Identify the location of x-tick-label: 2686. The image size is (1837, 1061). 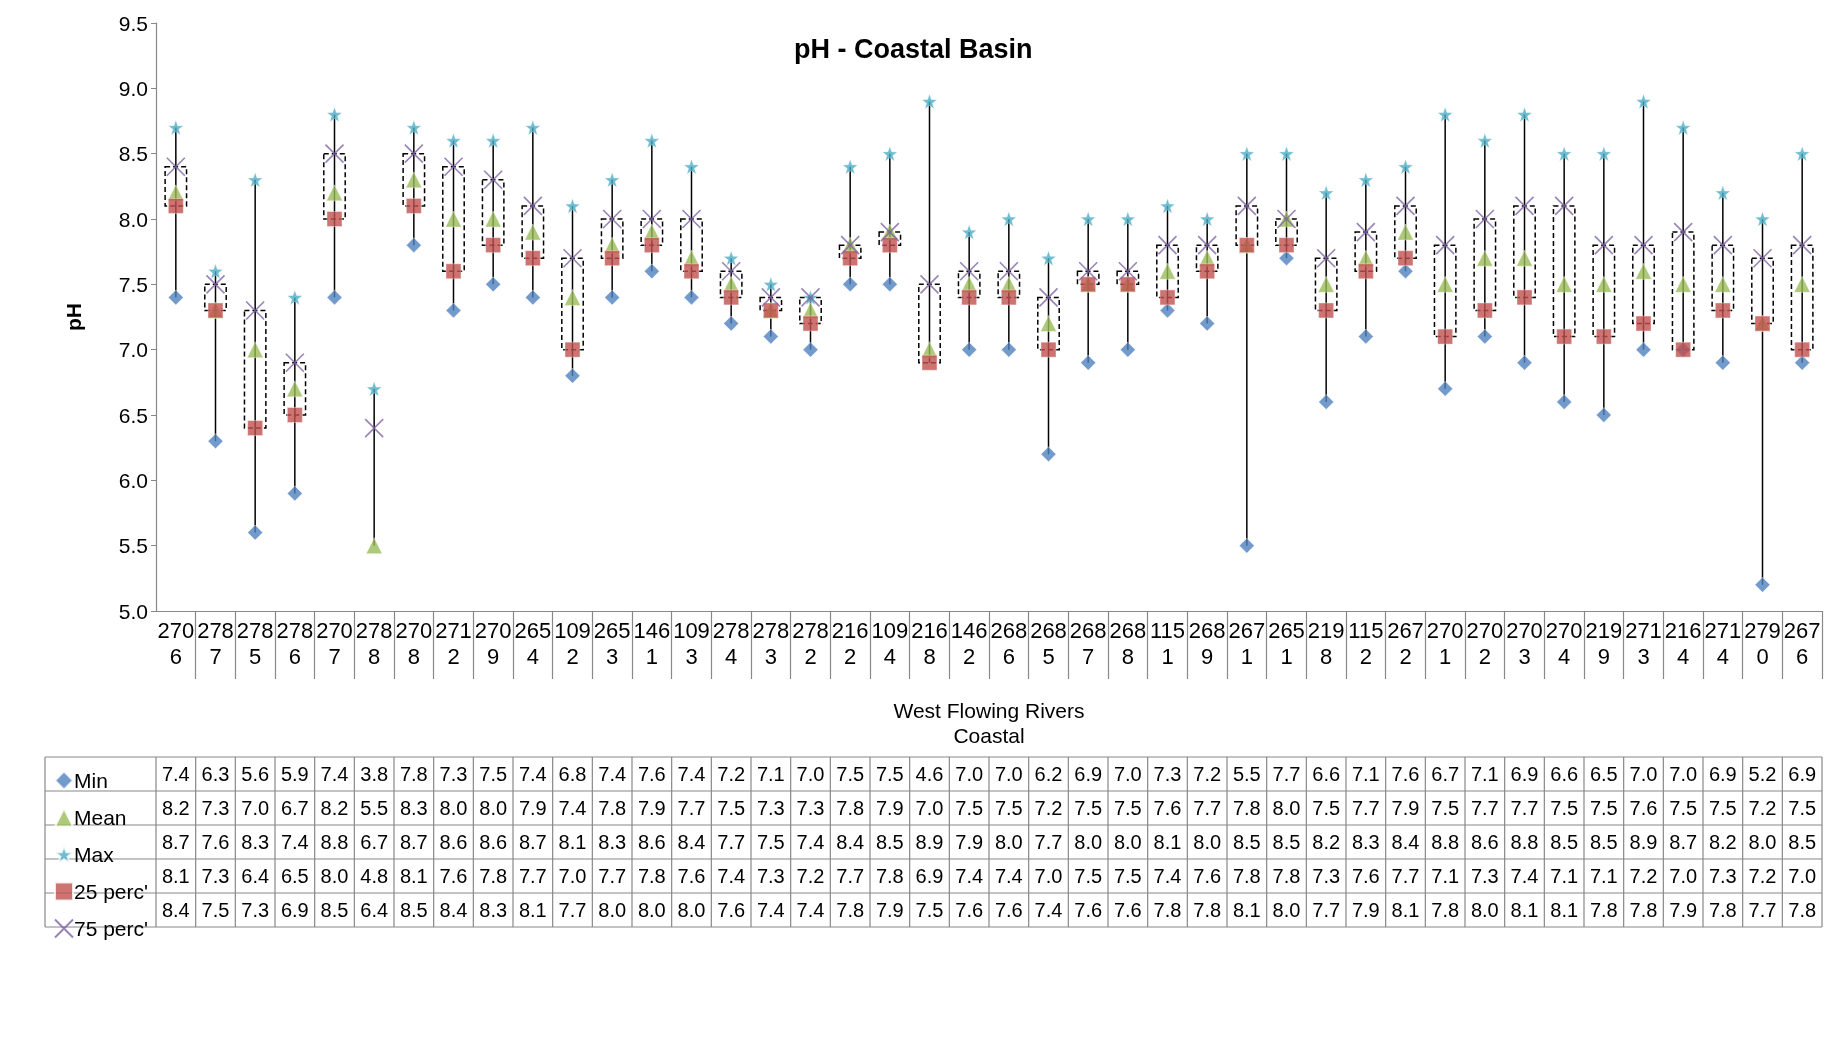
(1009, 643).